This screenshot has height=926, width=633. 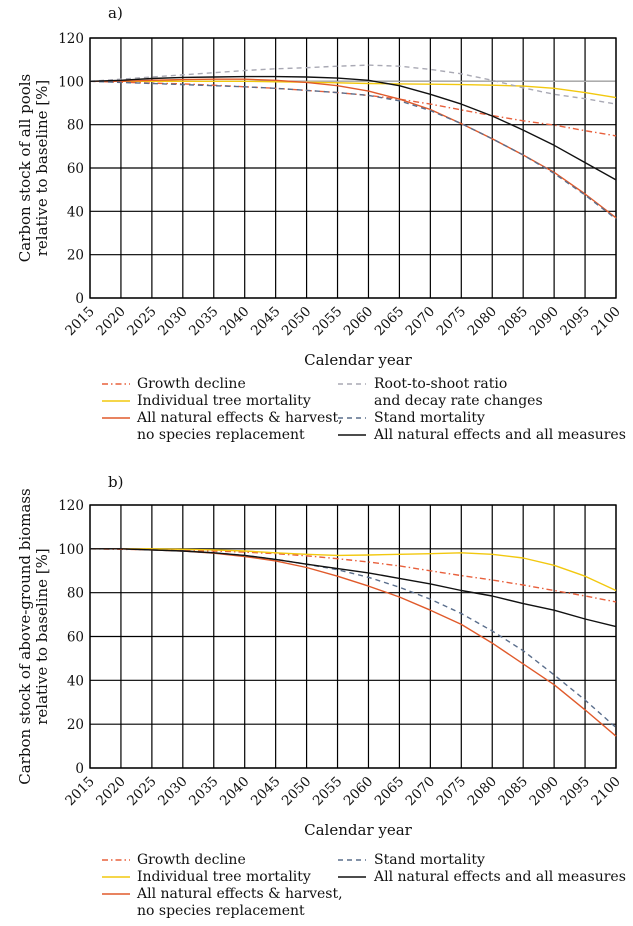 What do you see at coordinates (115, 13) in the screenshot?
I see `panel-label: a)` at bounding box center [115, 13].